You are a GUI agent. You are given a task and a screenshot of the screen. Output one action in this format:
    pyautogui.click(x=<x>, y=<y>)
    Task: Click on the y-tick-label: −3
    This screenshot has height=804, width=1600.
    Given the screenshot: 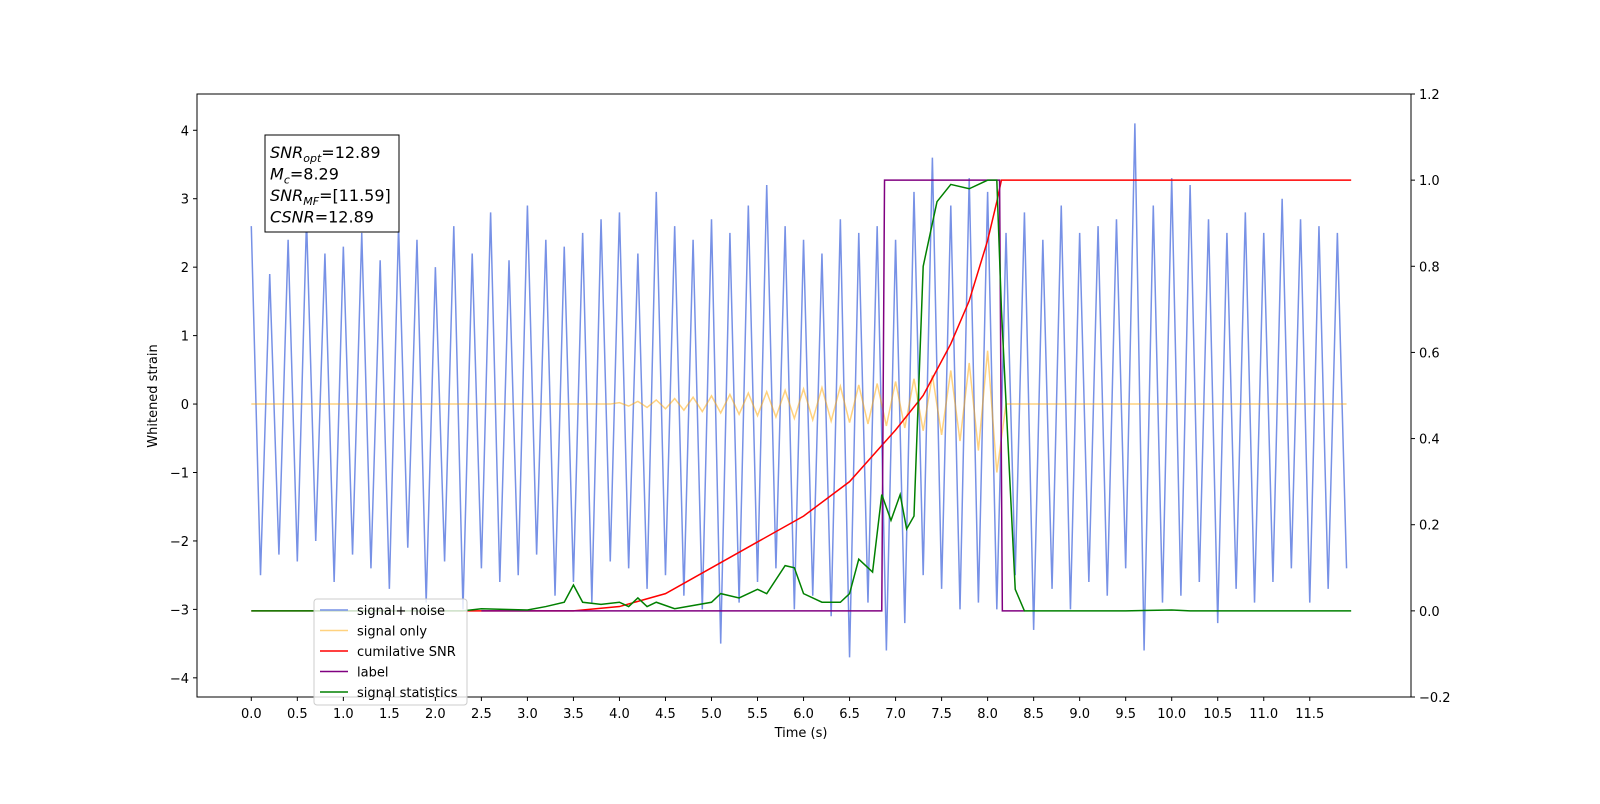 What is the action you would take?
    pyautogui.click(x=179, y=610)
    